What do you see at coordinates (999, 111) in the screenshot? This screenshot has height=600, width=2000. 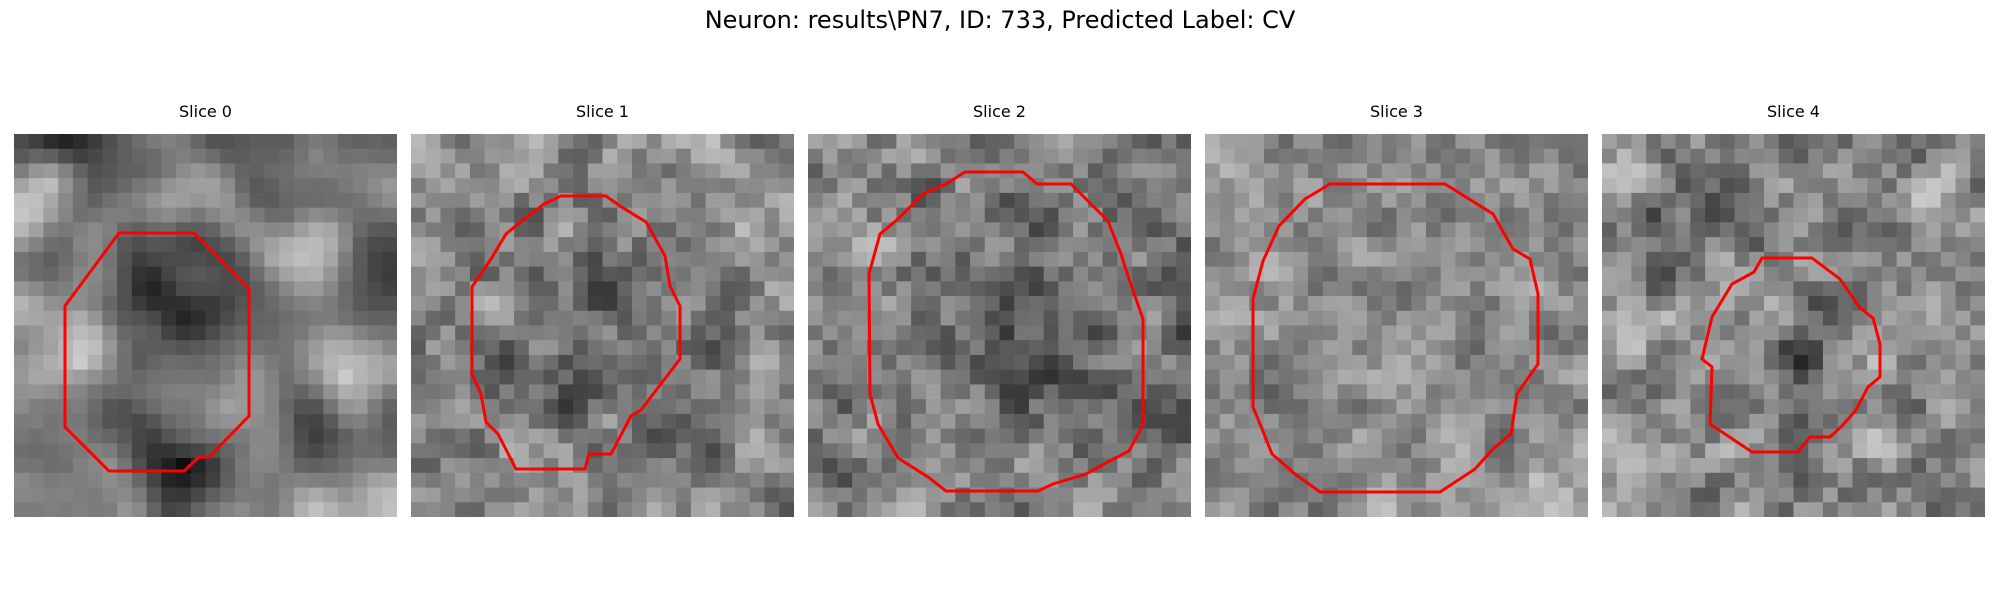 I see `slice-title-2: Slice 2` at bounding box center [999, 111].